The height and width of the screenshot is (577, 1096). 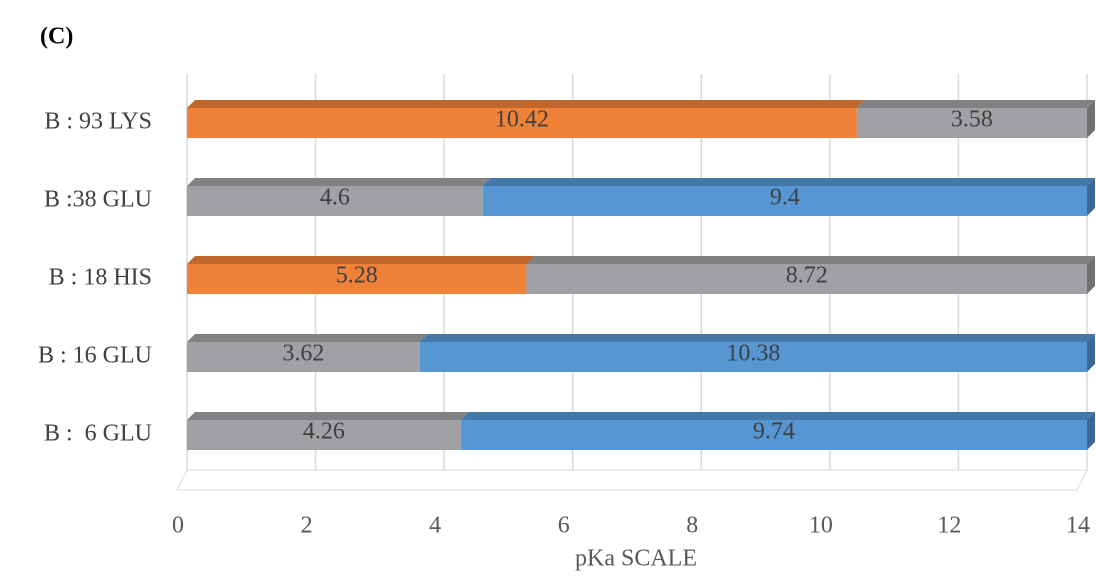 I want to click on data-label: 10.38, so click(x=753, y=354).